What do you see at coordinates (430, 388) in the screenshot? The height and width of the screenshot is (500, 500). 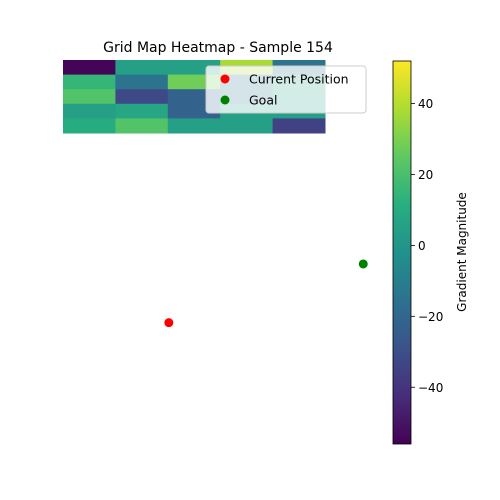 I see `colorbar-tick-label: −40` at bounding box center [430, 388].